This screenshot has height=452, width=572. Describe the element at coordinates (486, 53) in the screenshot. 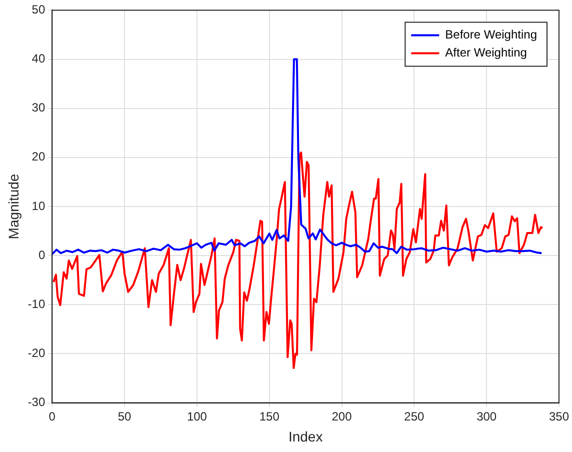

I see `legend-label: After Weighting` at that location.